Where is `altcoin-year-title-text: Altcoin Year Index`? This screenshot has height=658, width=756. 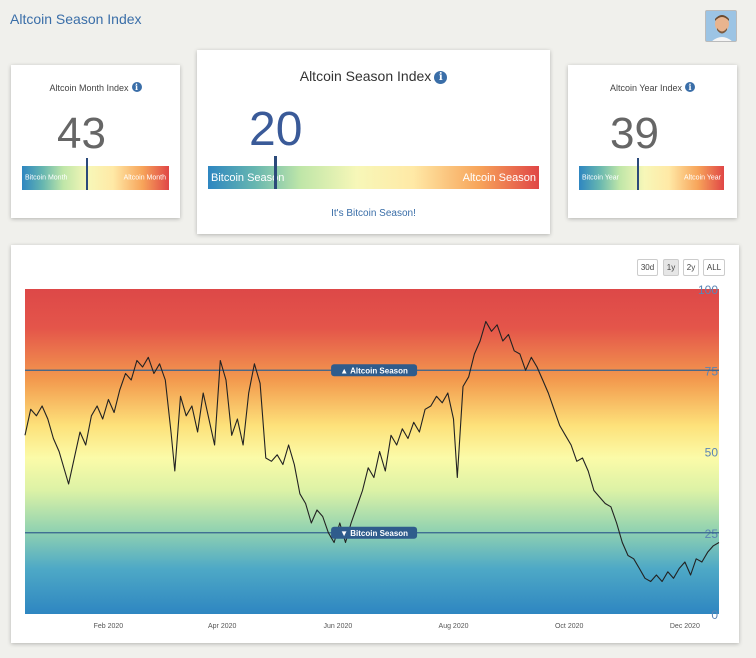 altcoin-year-title-text: Altcoin Year Index is located at coordinates (646, 88).